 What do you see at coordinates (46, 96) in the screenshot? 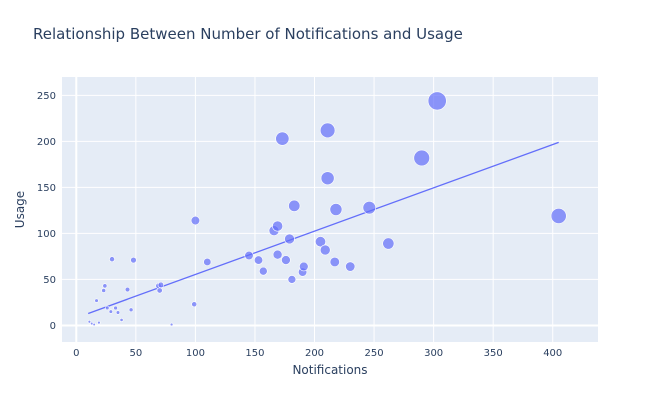
I see `y-tick-label: 250` at bounding box center [46, 96].